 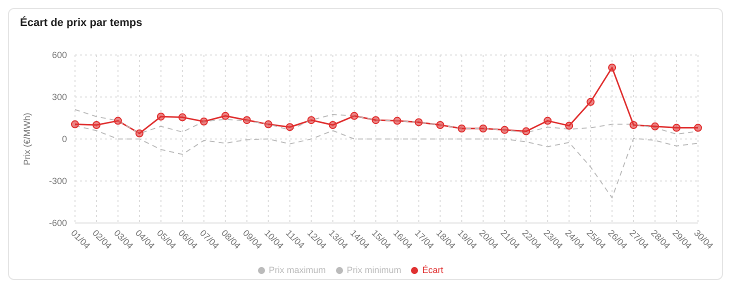 What do you see at coordinates (81, 23) in the screenshot?
I see `chart-title: Écart de prix par temps` at bounding box center [81, 23].